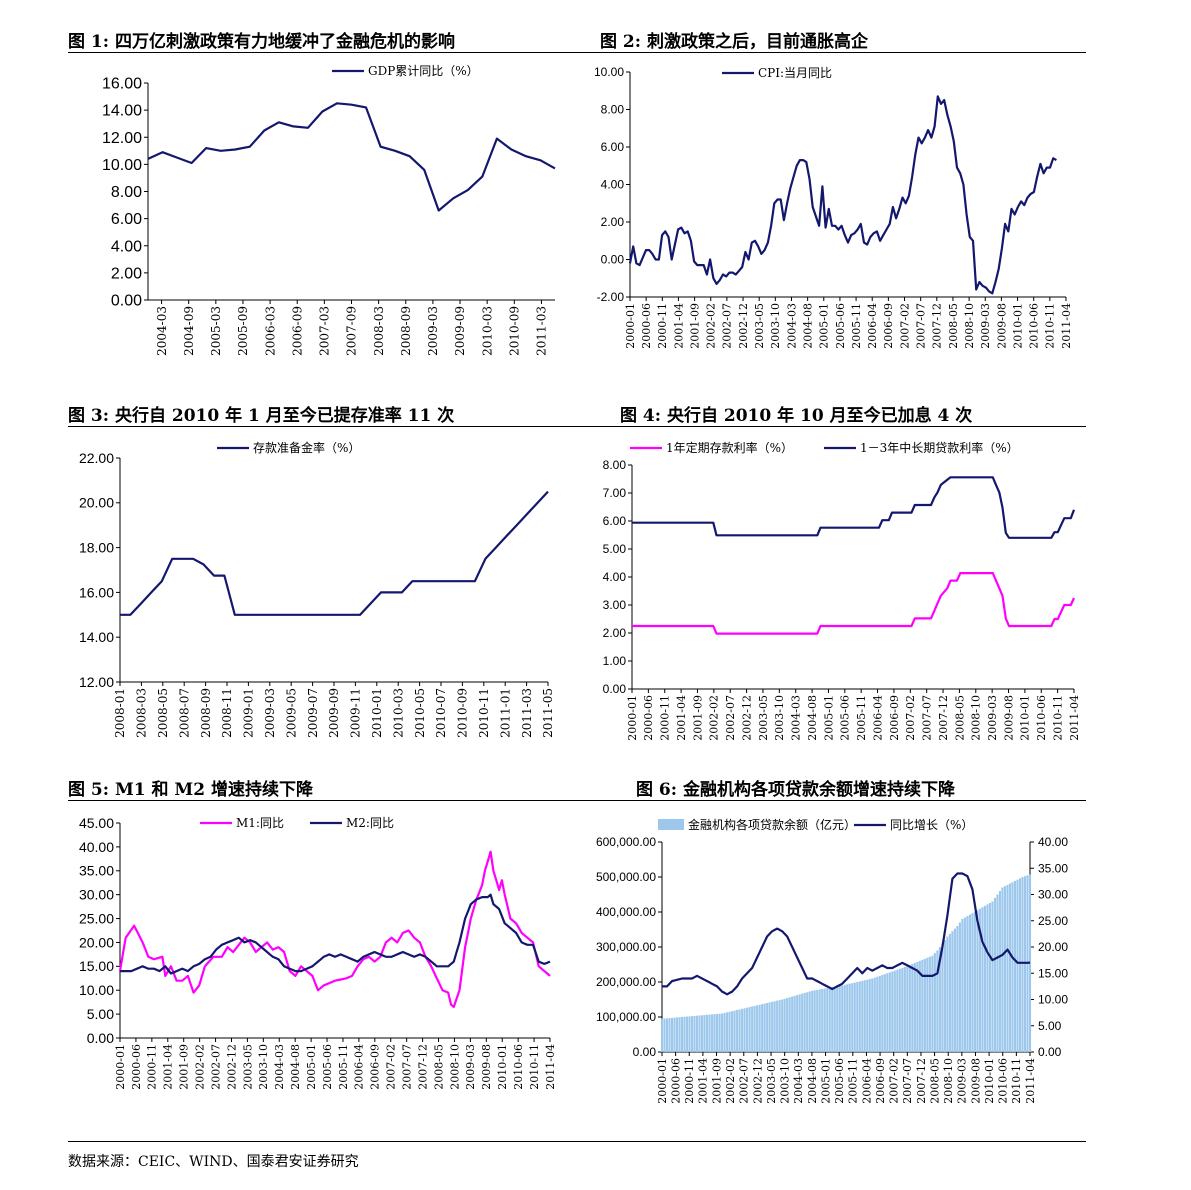 This screenshot has width=1191, height=1190. Describe the element at coordinates (213, 1162) in the screenshot. I see `source-note: 数据来源：CEIC、WIND、国泰君安证券研究` at that location.